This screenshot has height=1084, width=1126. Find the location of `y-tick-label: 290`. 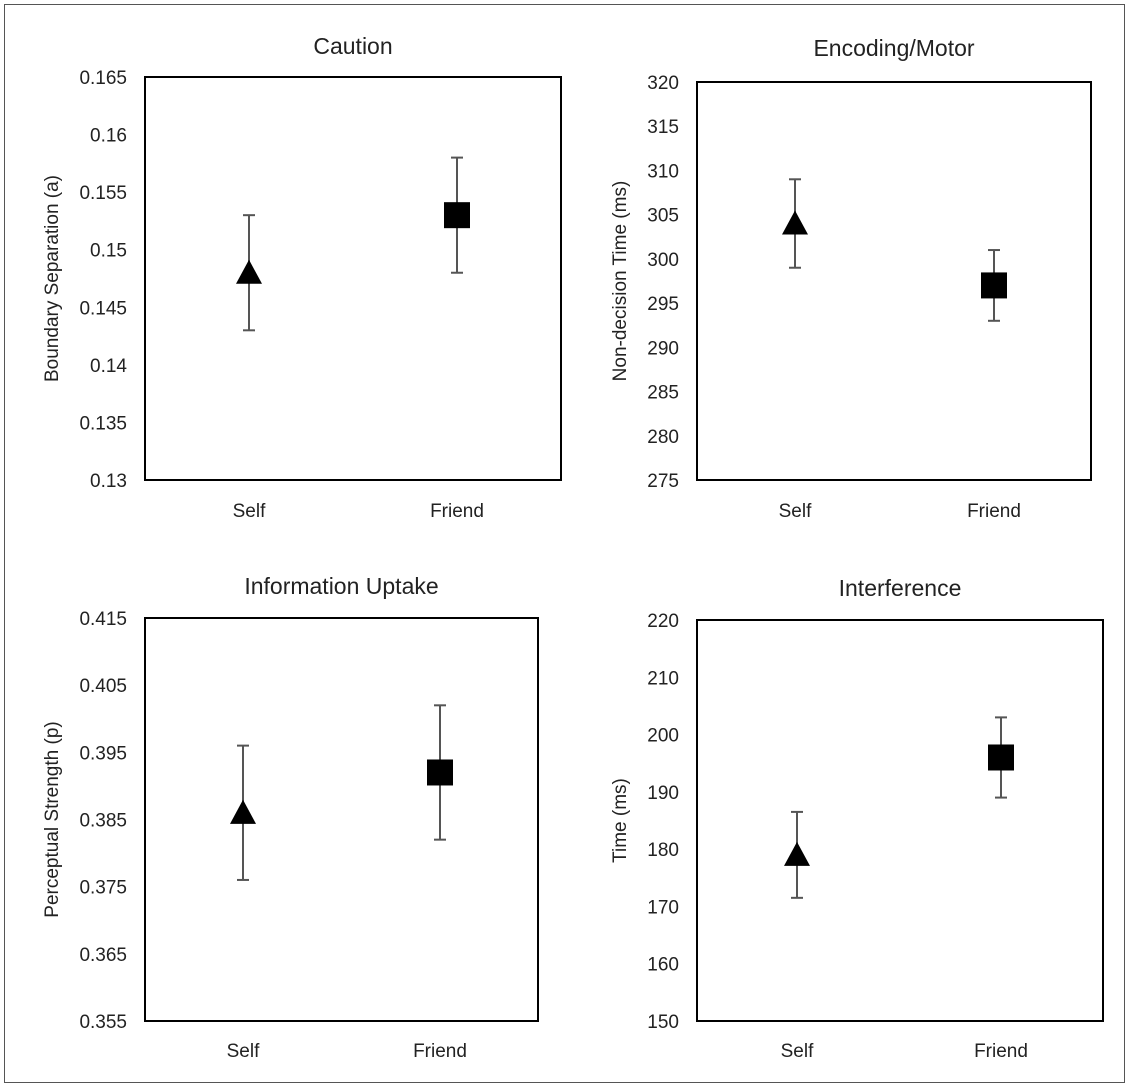

y-tick-label: 290 is located at coordinates (663, 348).